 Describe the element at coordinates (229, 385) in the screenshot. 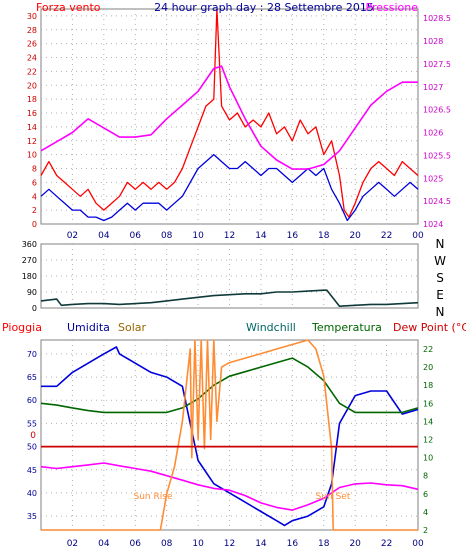

I see `series-line-temperatura` at that location.